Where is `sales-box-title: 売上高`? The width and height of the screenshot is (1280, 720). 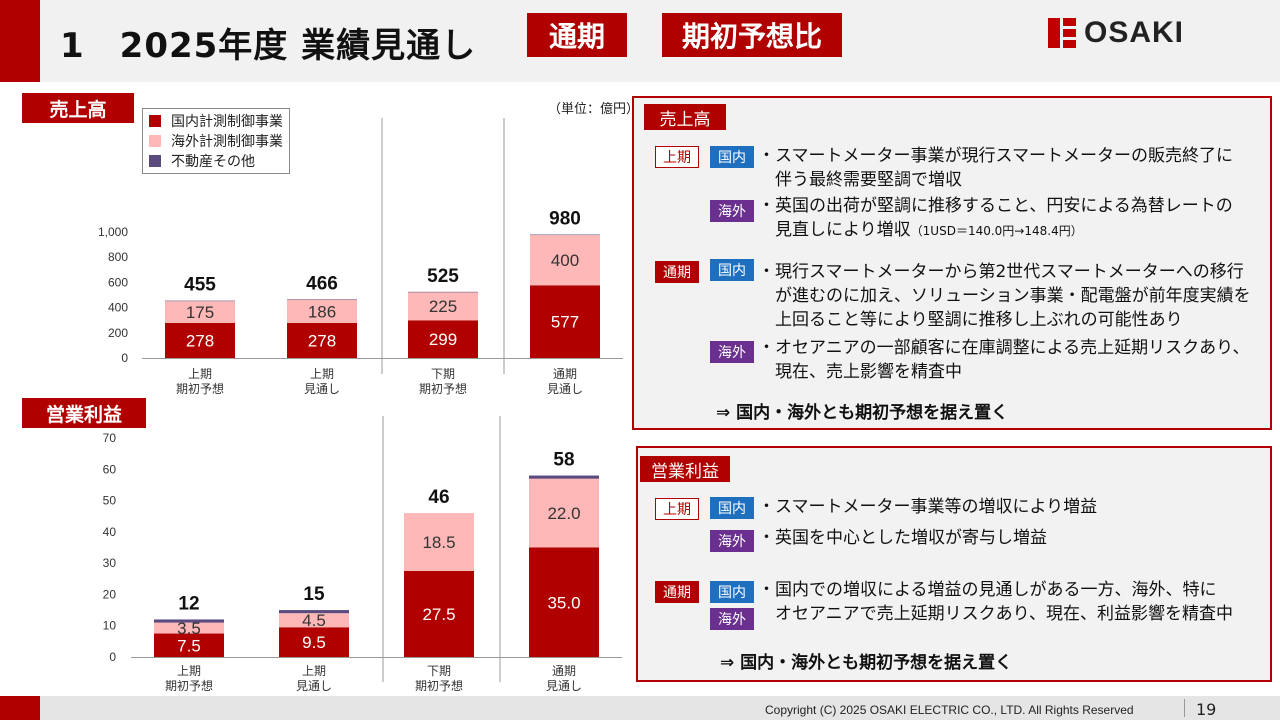 sales-box-title: 売上高 is located at coordinates (685, 117).